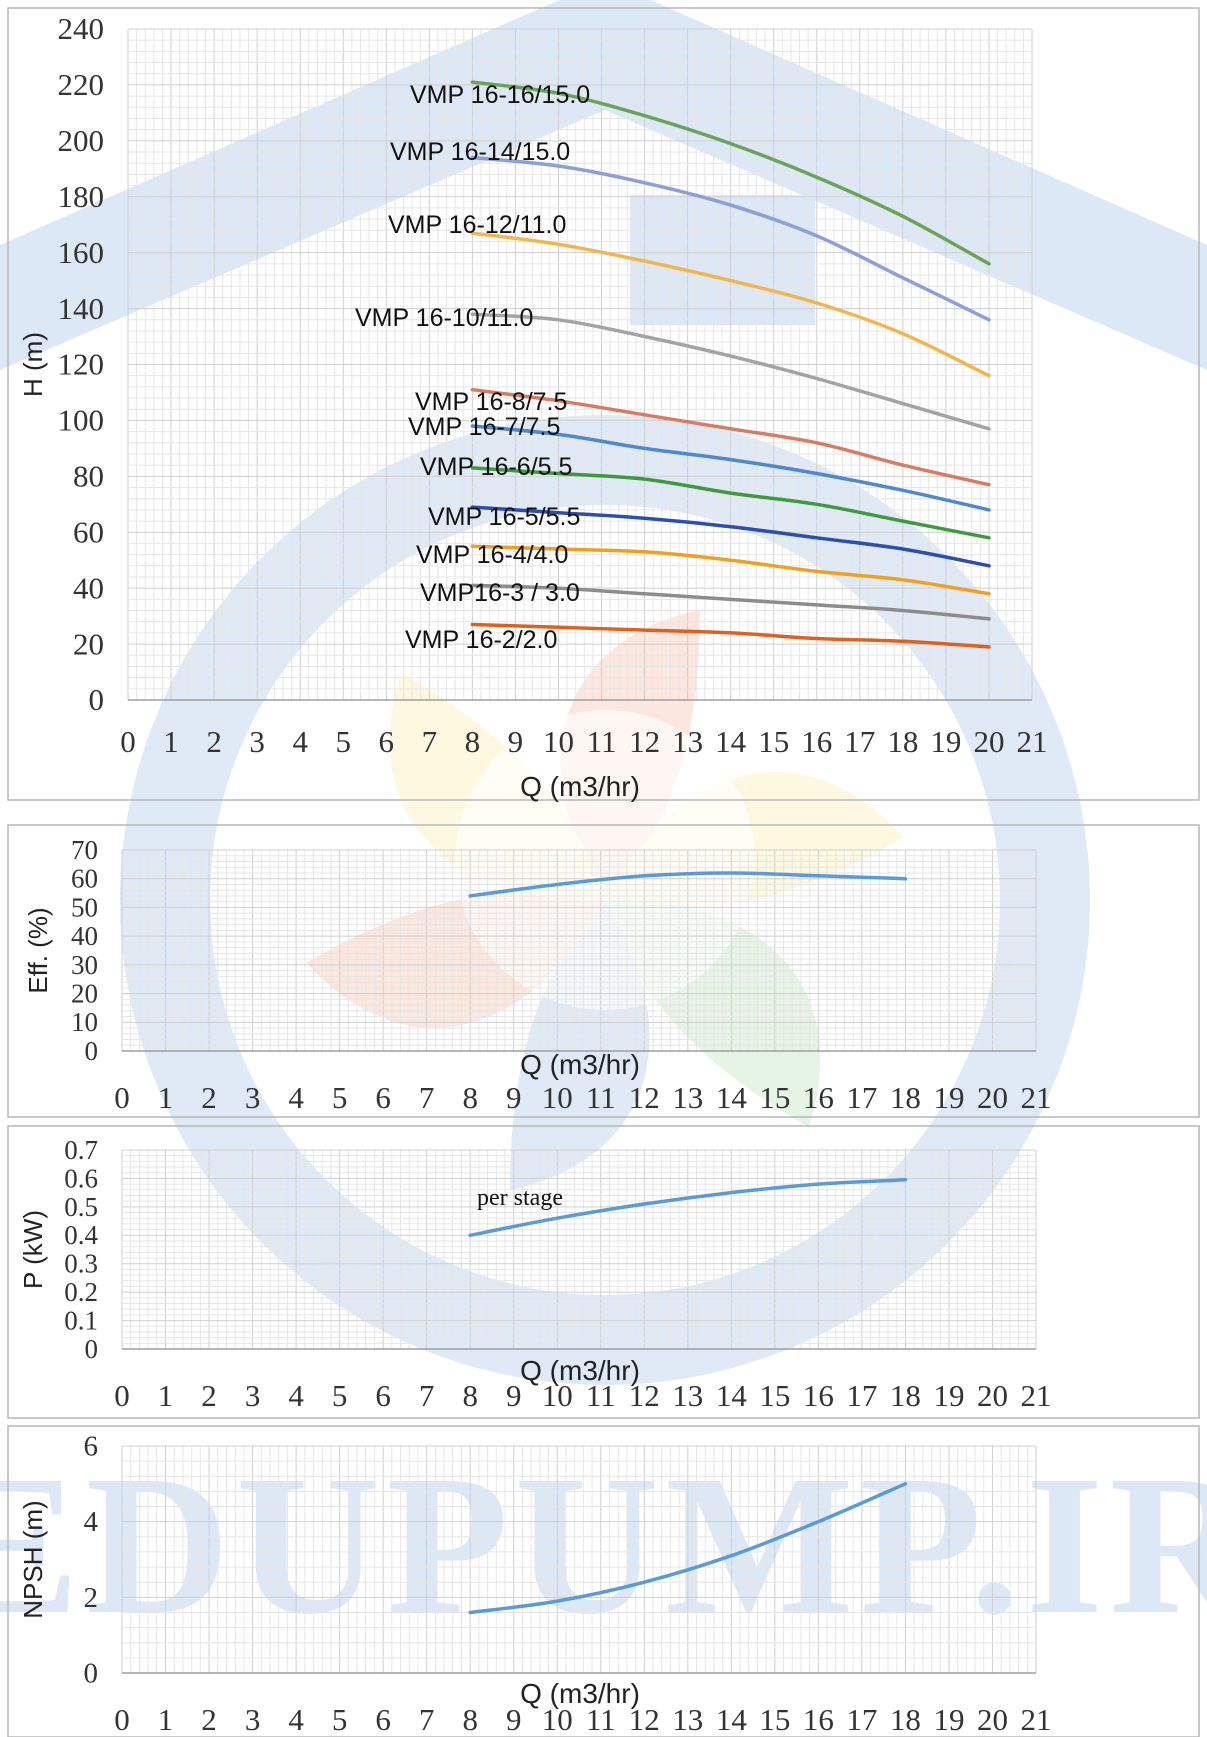 The width and height of the screenshot is (1207, 1737). Describe the element at coordinates (520, 1198) in the screenshot. I see `annotation-per-stage: per stage` at that location.